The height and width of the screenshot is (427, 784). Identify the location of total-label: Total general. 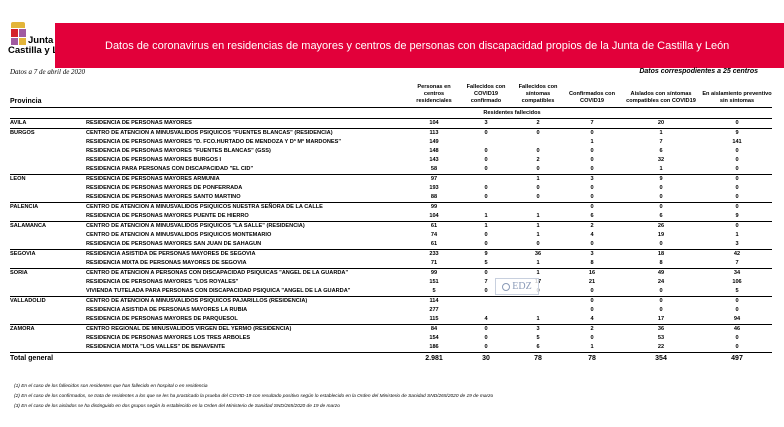
(209, 358).